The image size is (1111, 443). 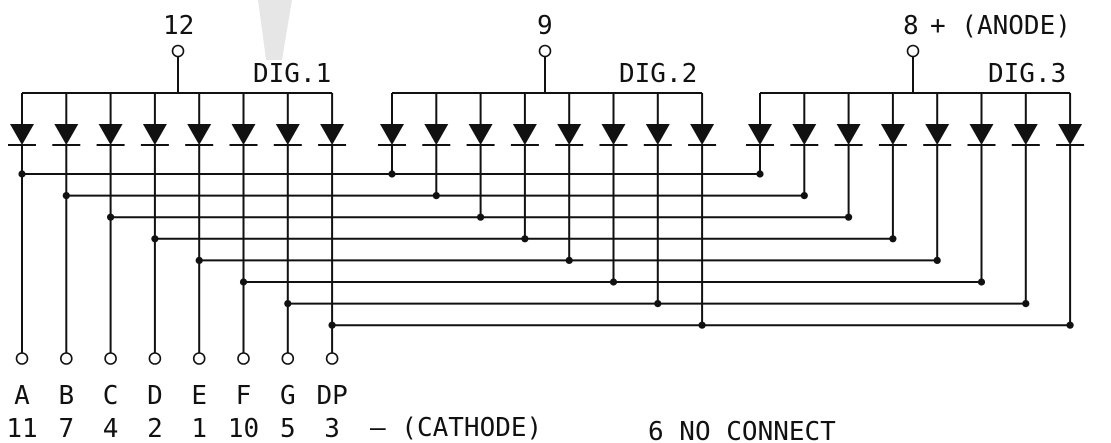 I want to click on diode-d3-f, so click(x=981, y=134).